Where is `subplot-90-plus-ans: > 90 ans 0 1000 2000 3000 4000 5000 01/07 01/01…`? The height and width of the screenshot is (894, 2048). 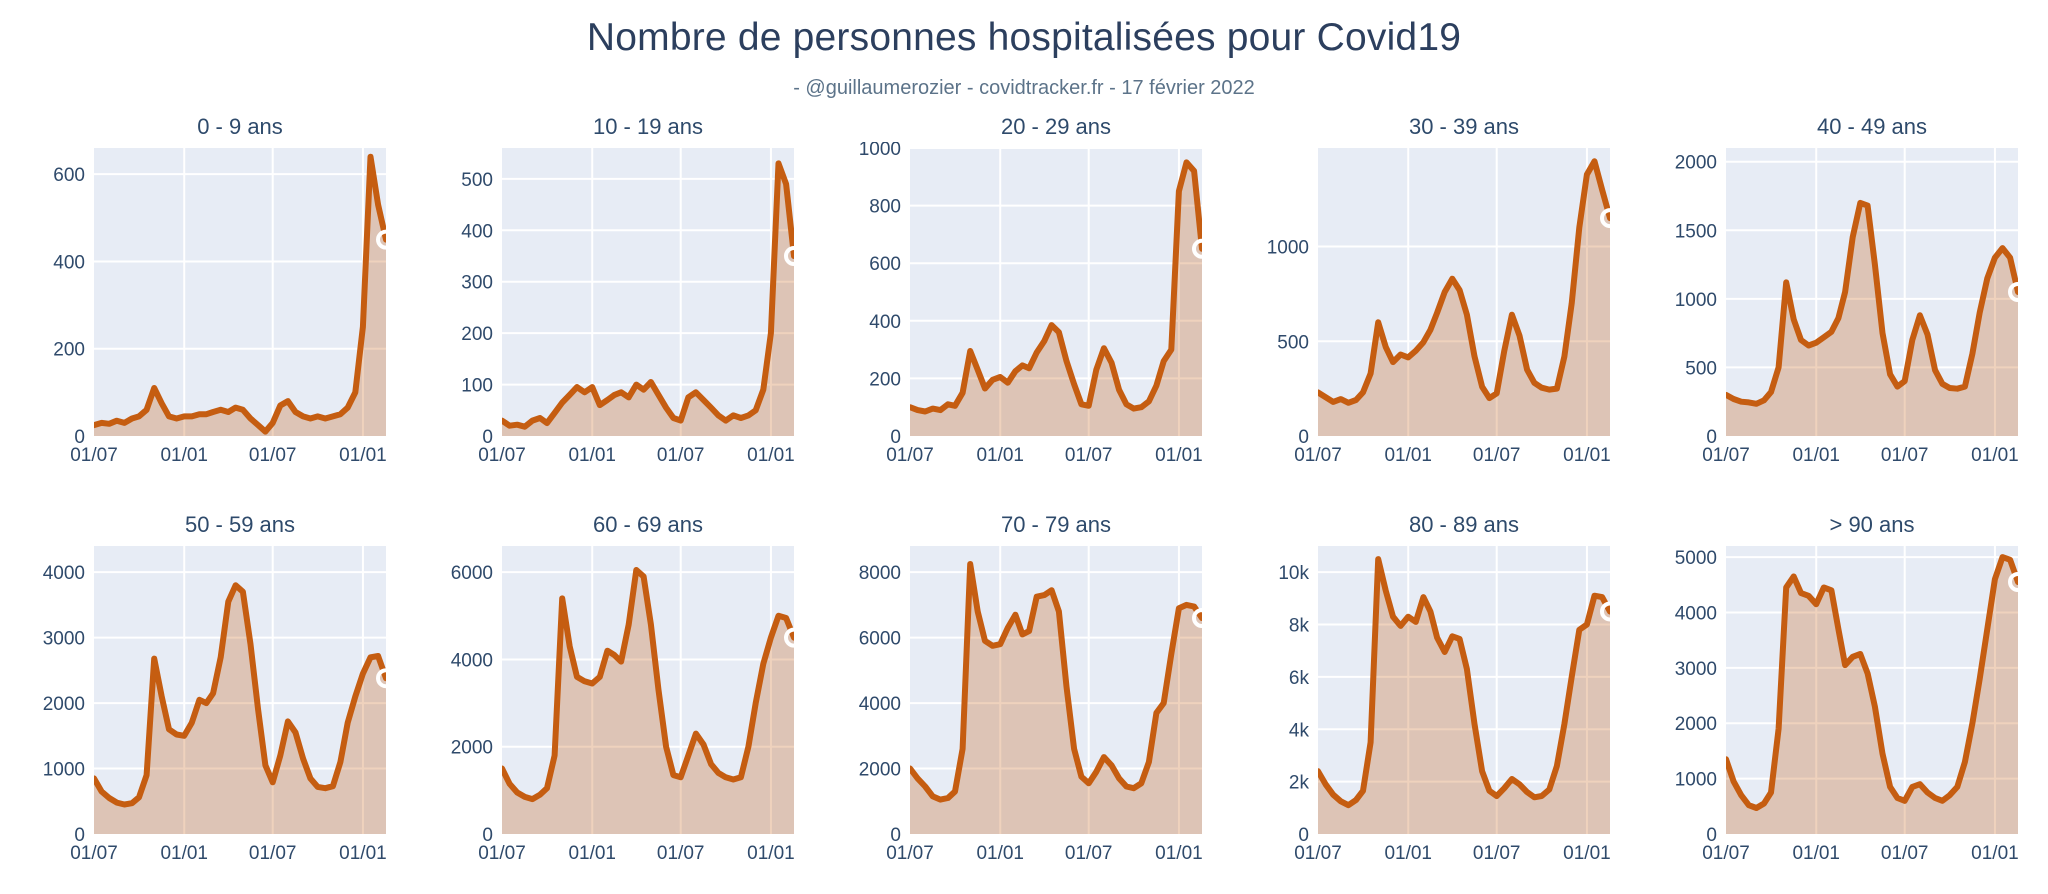 subplot-90-plus-ans: > 90 ans 0 1000 2000 3000 4000 5000 01/07 01/01… is located at coordinates (1840, 690).